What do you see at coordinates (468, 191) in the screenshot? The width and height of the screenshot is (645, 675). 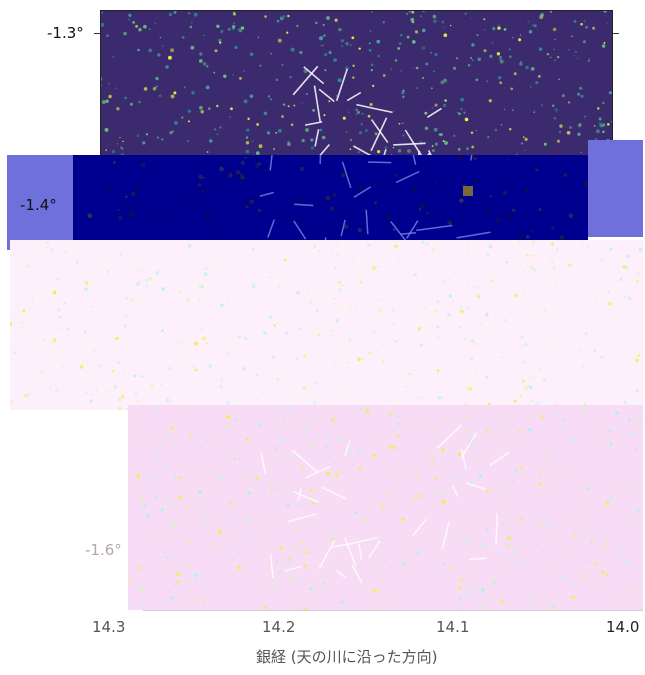 I see `bright-source` at bounding box center [468, 191].